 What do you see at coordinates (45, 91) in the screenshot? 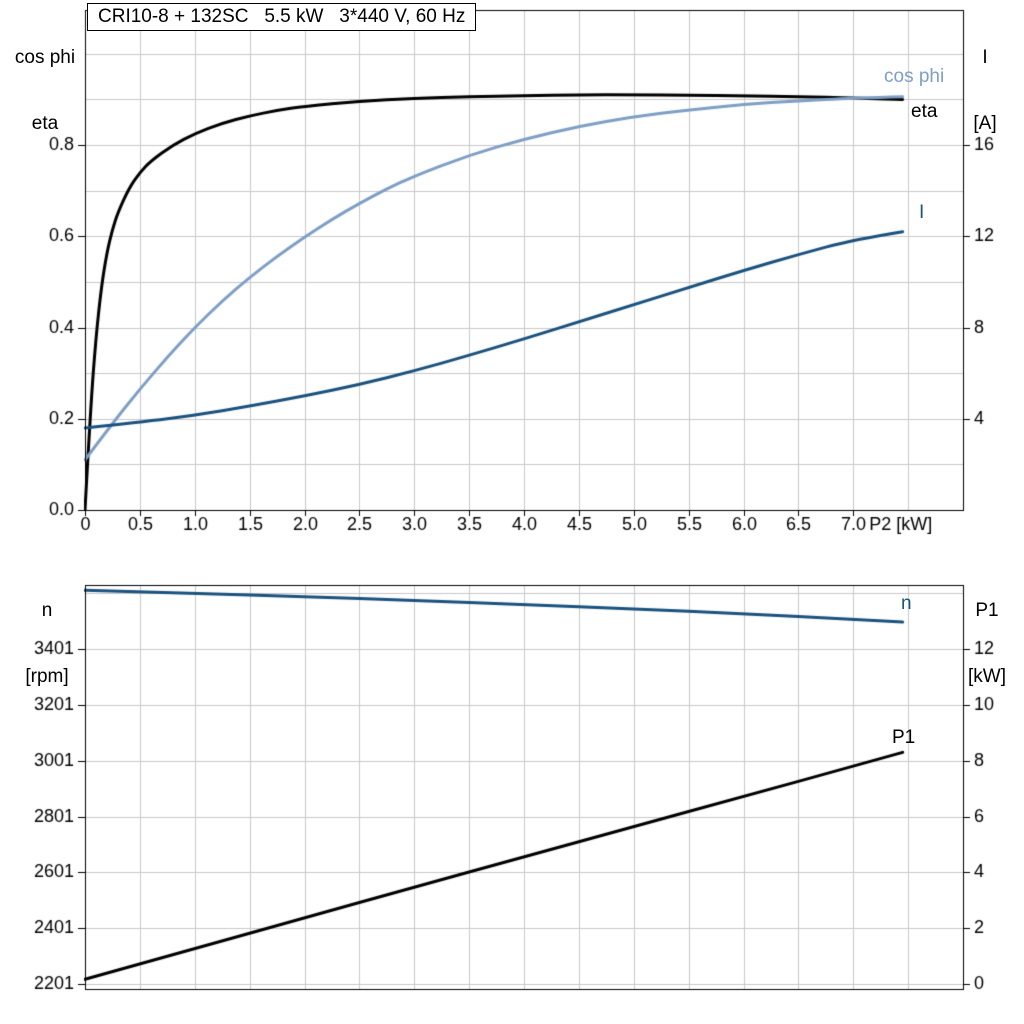
I see `top-left-axis-label: cos phi eta` at bounding box center [45, 91].